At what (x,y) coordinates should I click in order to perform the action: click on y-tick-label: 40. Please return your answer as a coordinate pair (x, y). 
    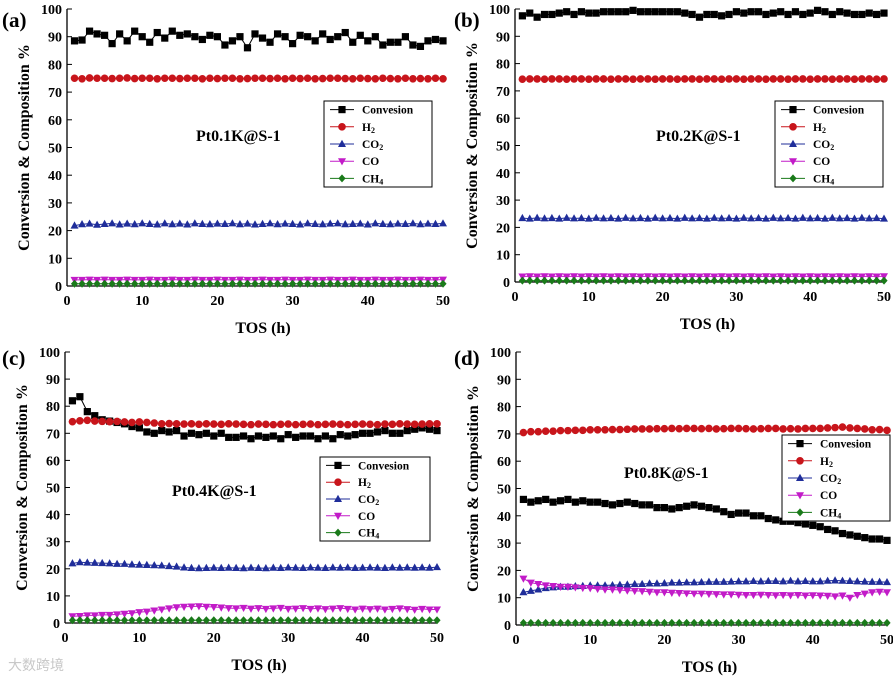
    Looking at the image, I should click on (55, 176).